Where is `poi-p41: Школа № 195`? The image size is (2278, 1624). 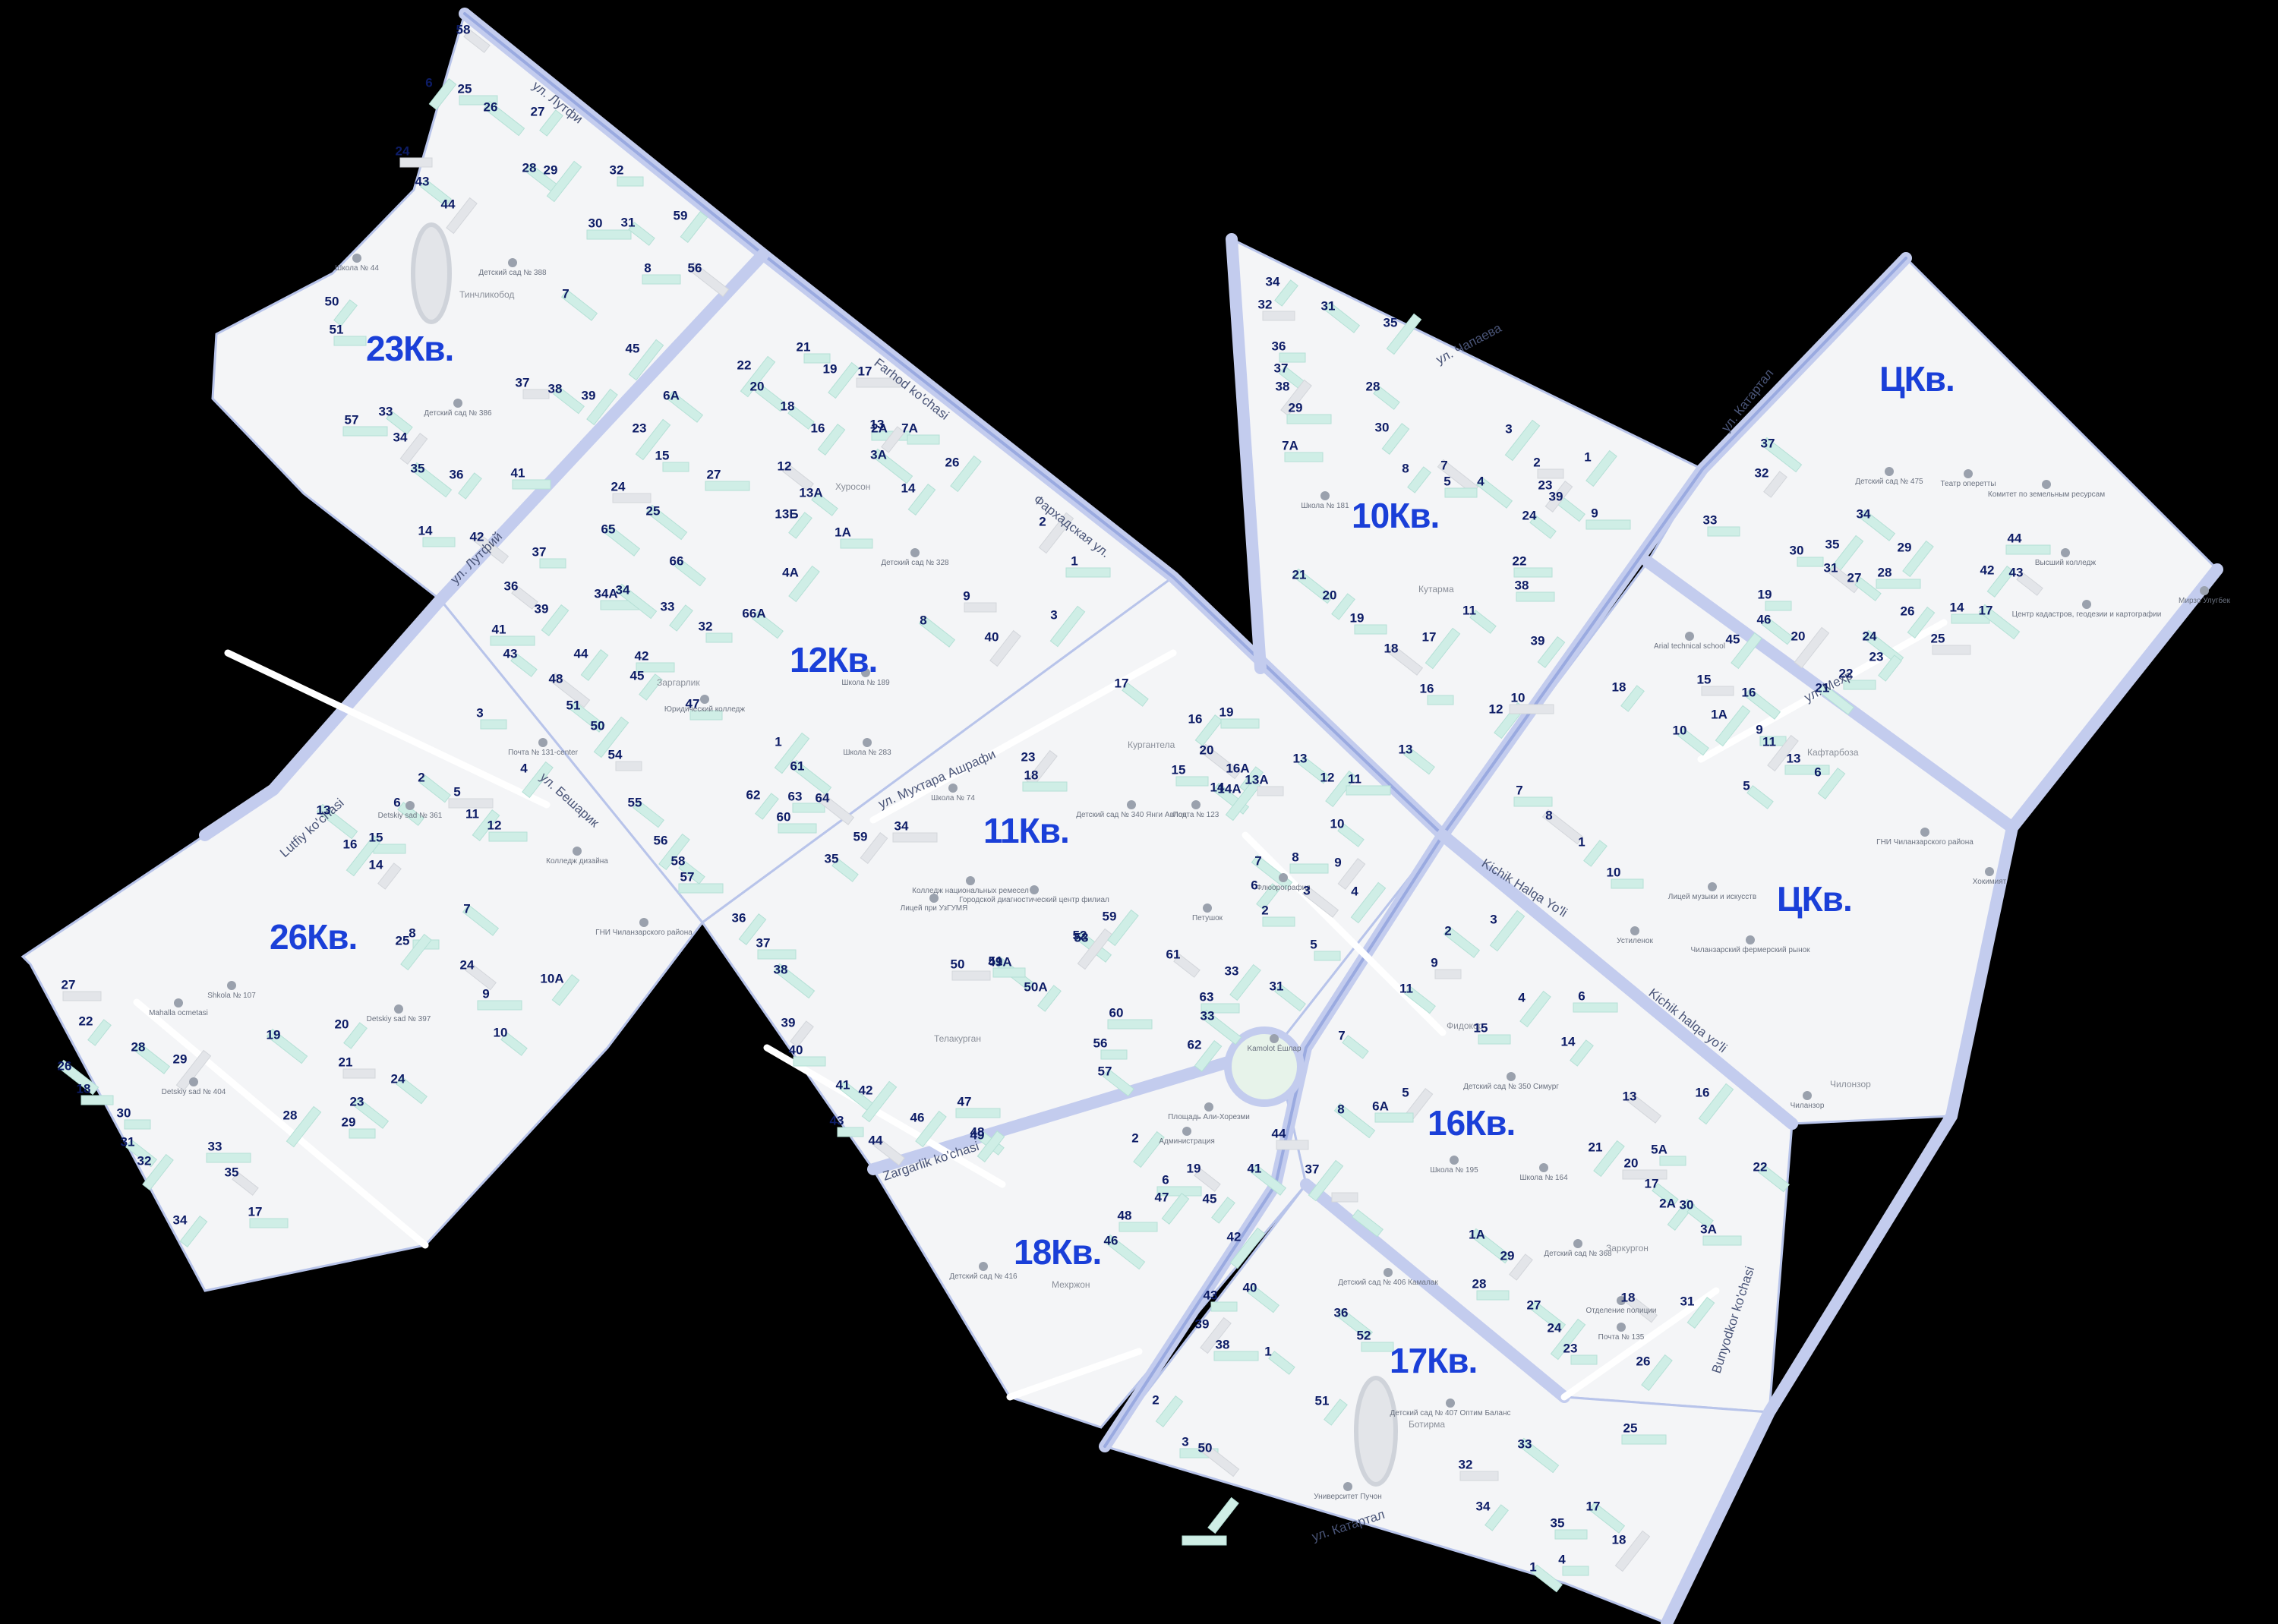 poi-p41: Школа № 195 is located at coordinates (1454, 1165).